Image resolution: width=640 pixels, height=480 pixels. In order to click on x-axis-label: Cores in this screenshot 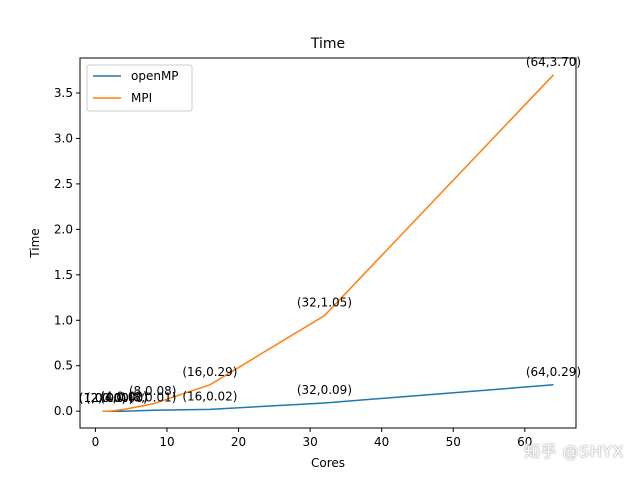, I will do `click(328, 463)`.